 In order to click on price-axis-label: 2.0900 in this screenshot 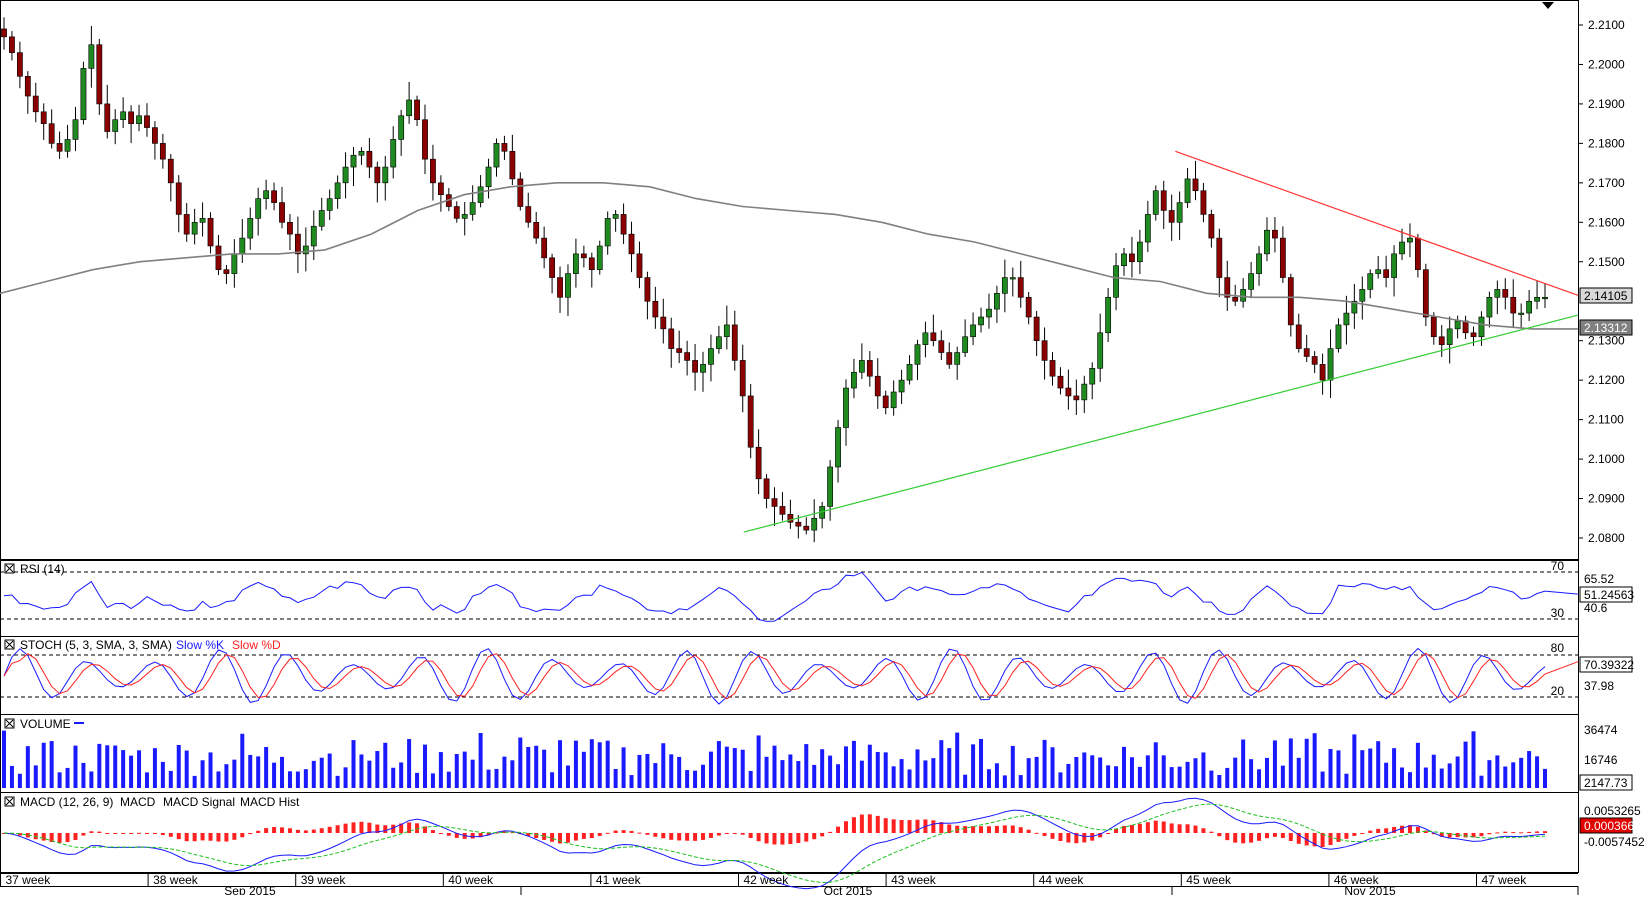, I will do `click(1606, 499)`.